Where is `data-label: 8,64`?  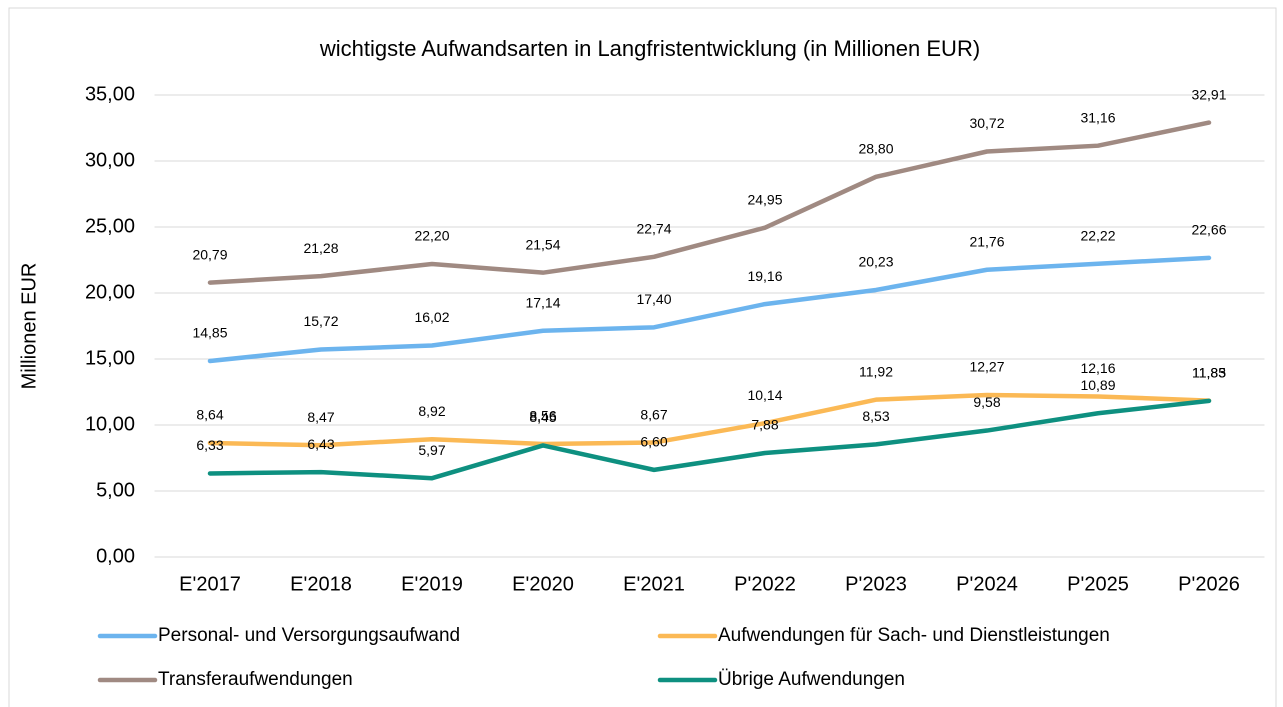 data-label: 8,64 is located at coordinates (209, 415).